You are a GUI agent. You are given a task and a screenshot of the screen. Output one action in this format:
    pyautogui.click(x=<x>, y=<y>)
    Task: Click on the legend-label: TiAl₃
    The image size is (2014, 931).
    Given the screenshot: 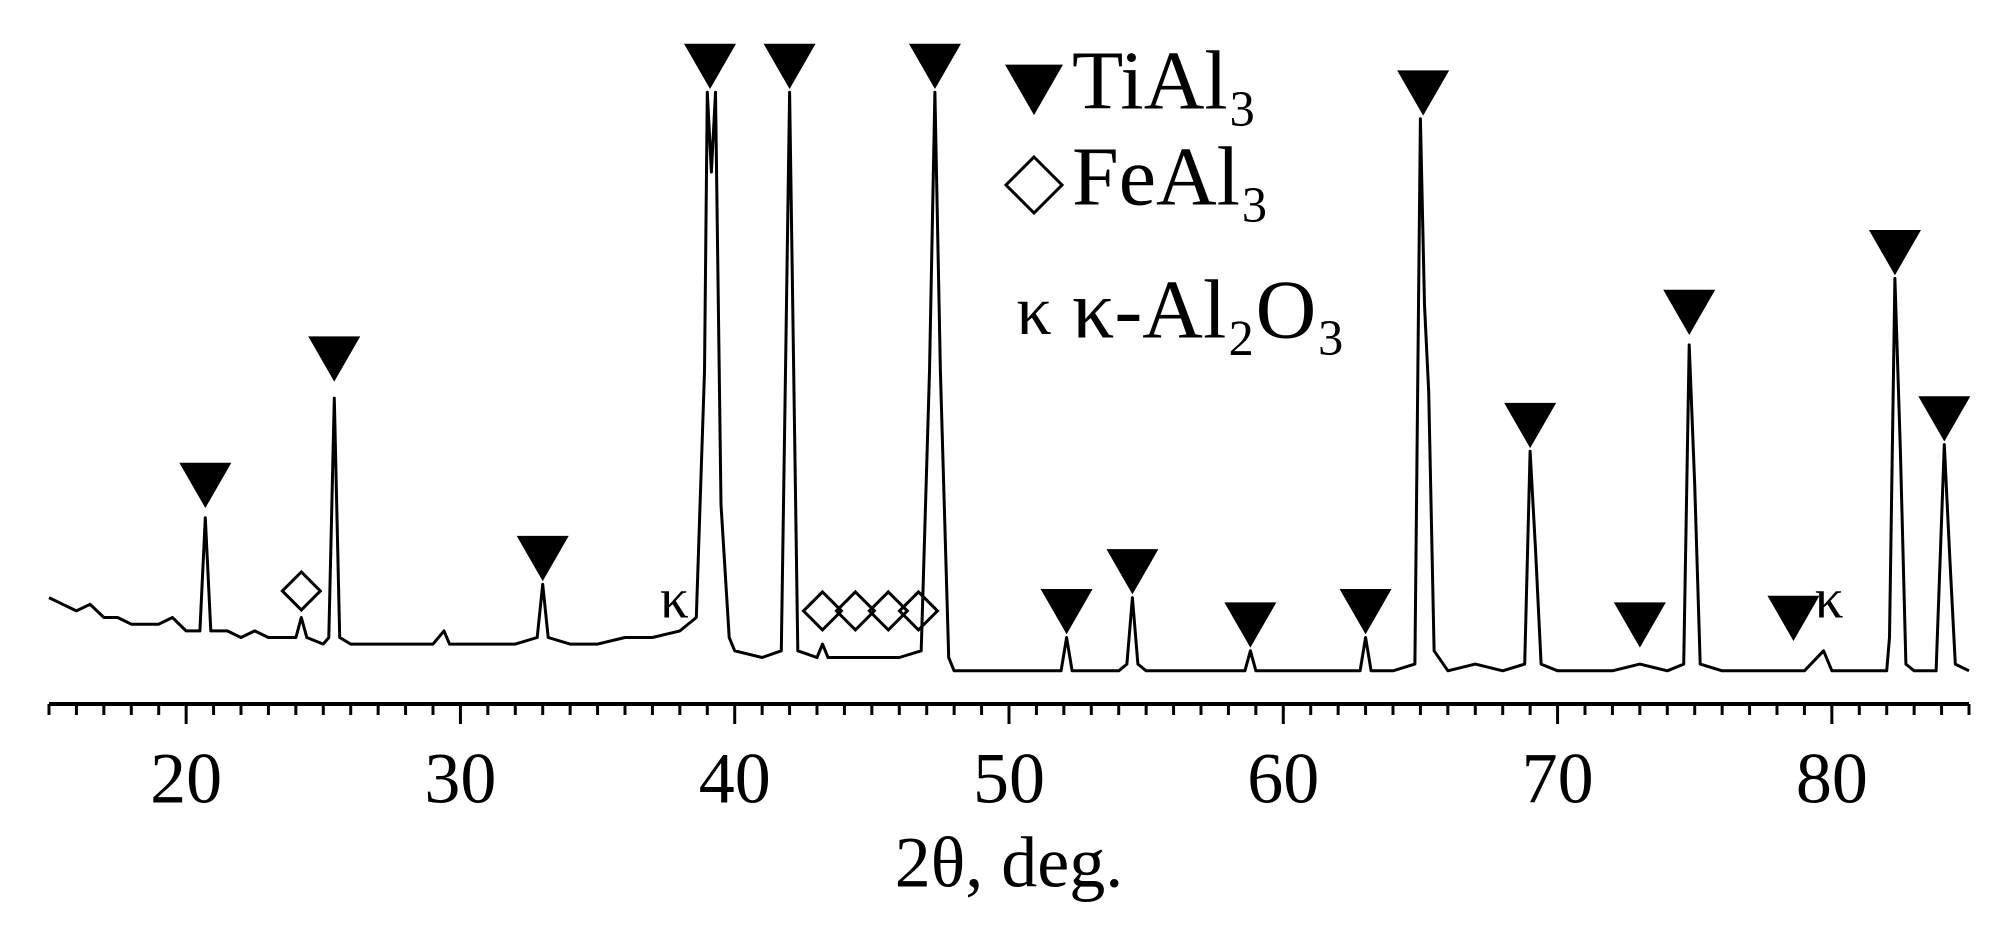 What is the action you would take?
    pyautogui.click(x=1164, y=80)
    